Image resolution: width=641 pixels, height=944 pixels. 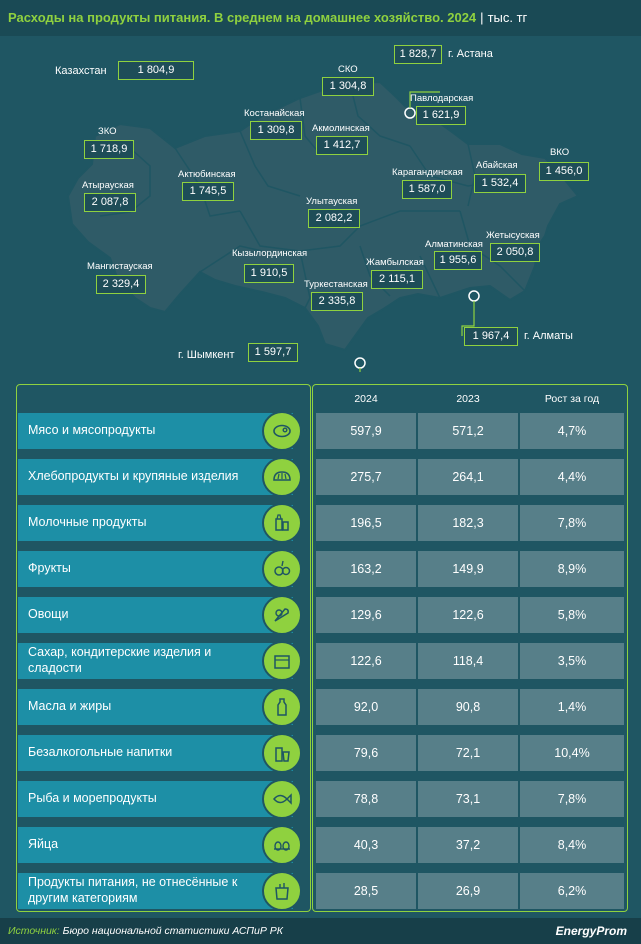 What do you see at coordinates (108, 185) in the screenshot?
I see `region-name-atyrau: Атырауская` at bounding box center [108, 185].